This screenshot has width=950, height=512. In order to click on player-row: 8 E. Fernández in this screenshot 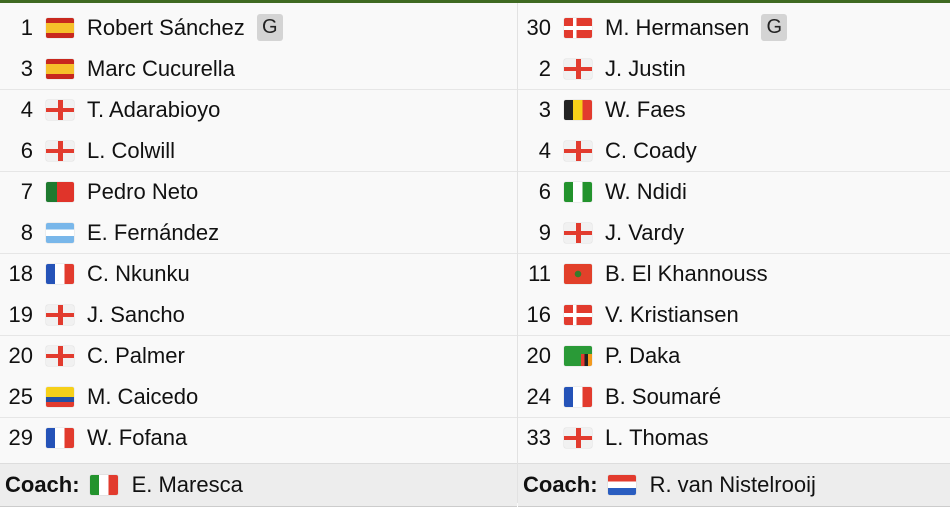, I will do `click(258, 232)`.